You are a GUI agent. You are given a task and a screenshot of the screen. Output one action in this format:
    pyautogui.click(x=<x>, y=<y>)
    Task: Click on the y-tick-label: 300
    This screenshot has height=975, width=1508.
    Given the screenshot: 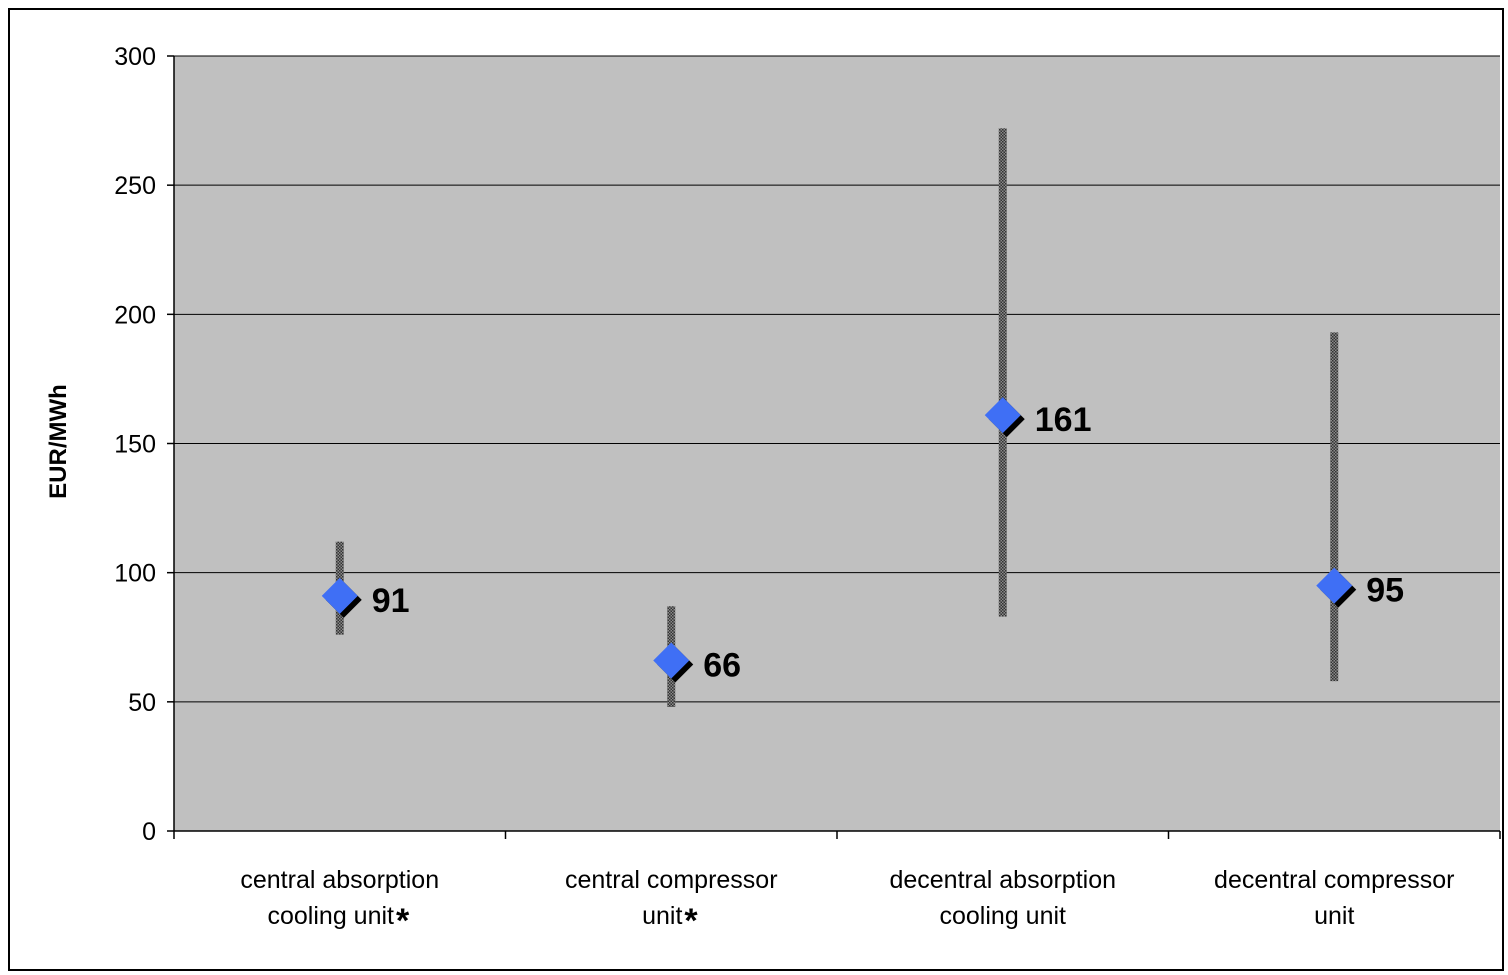 What is the action you would take?
    pyautogui.click(x=135, y=57)
    